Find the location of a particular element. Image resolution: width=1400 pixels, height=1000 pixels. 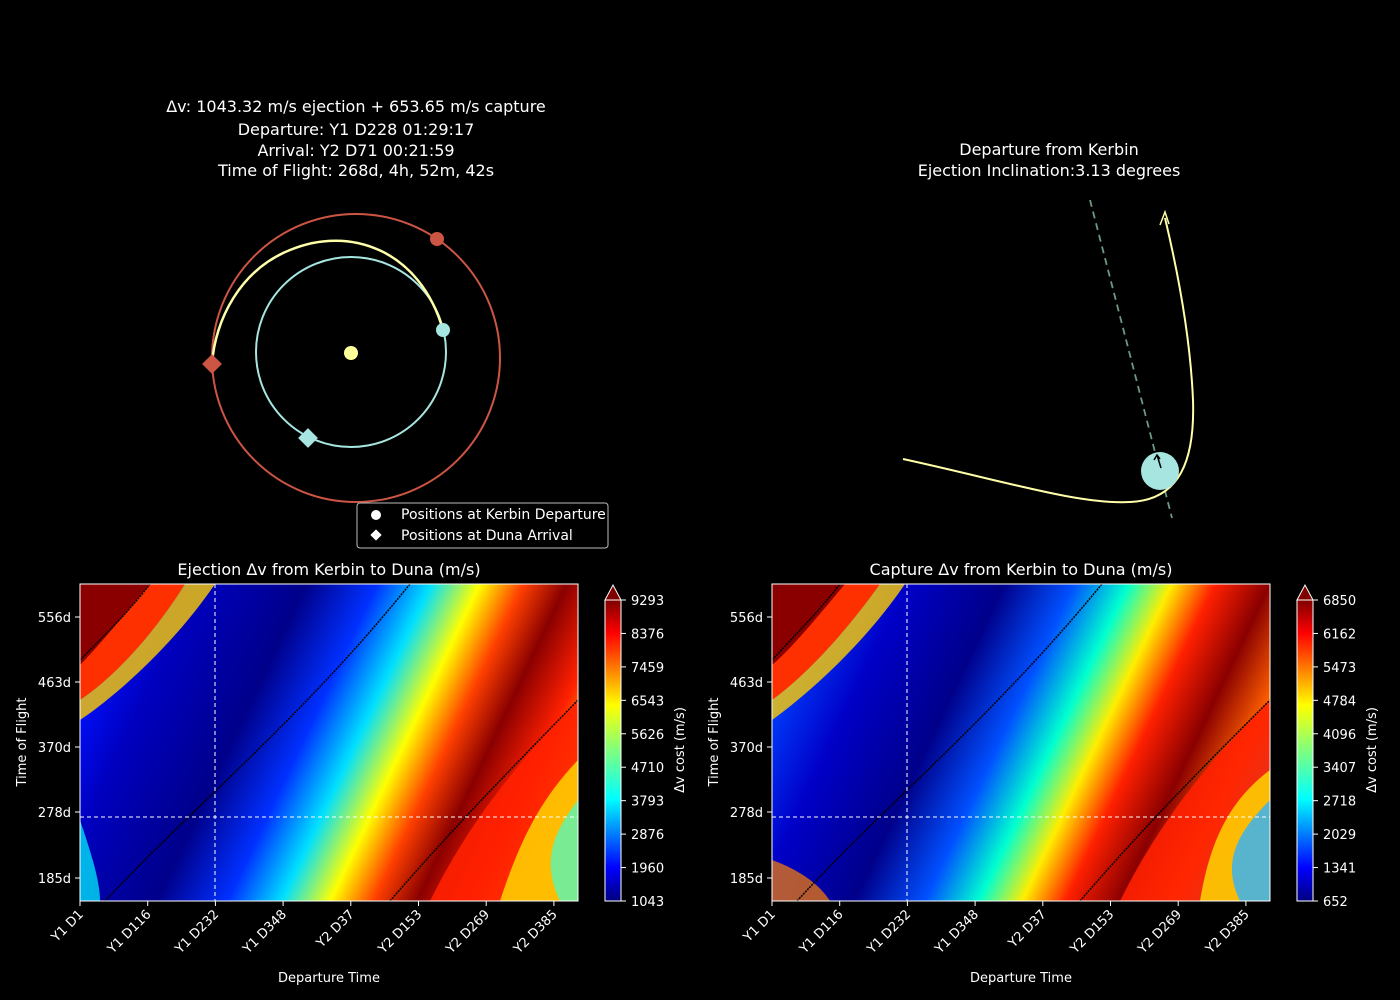

ejection-lower-left-cyan is located at coordinates (90, 860).